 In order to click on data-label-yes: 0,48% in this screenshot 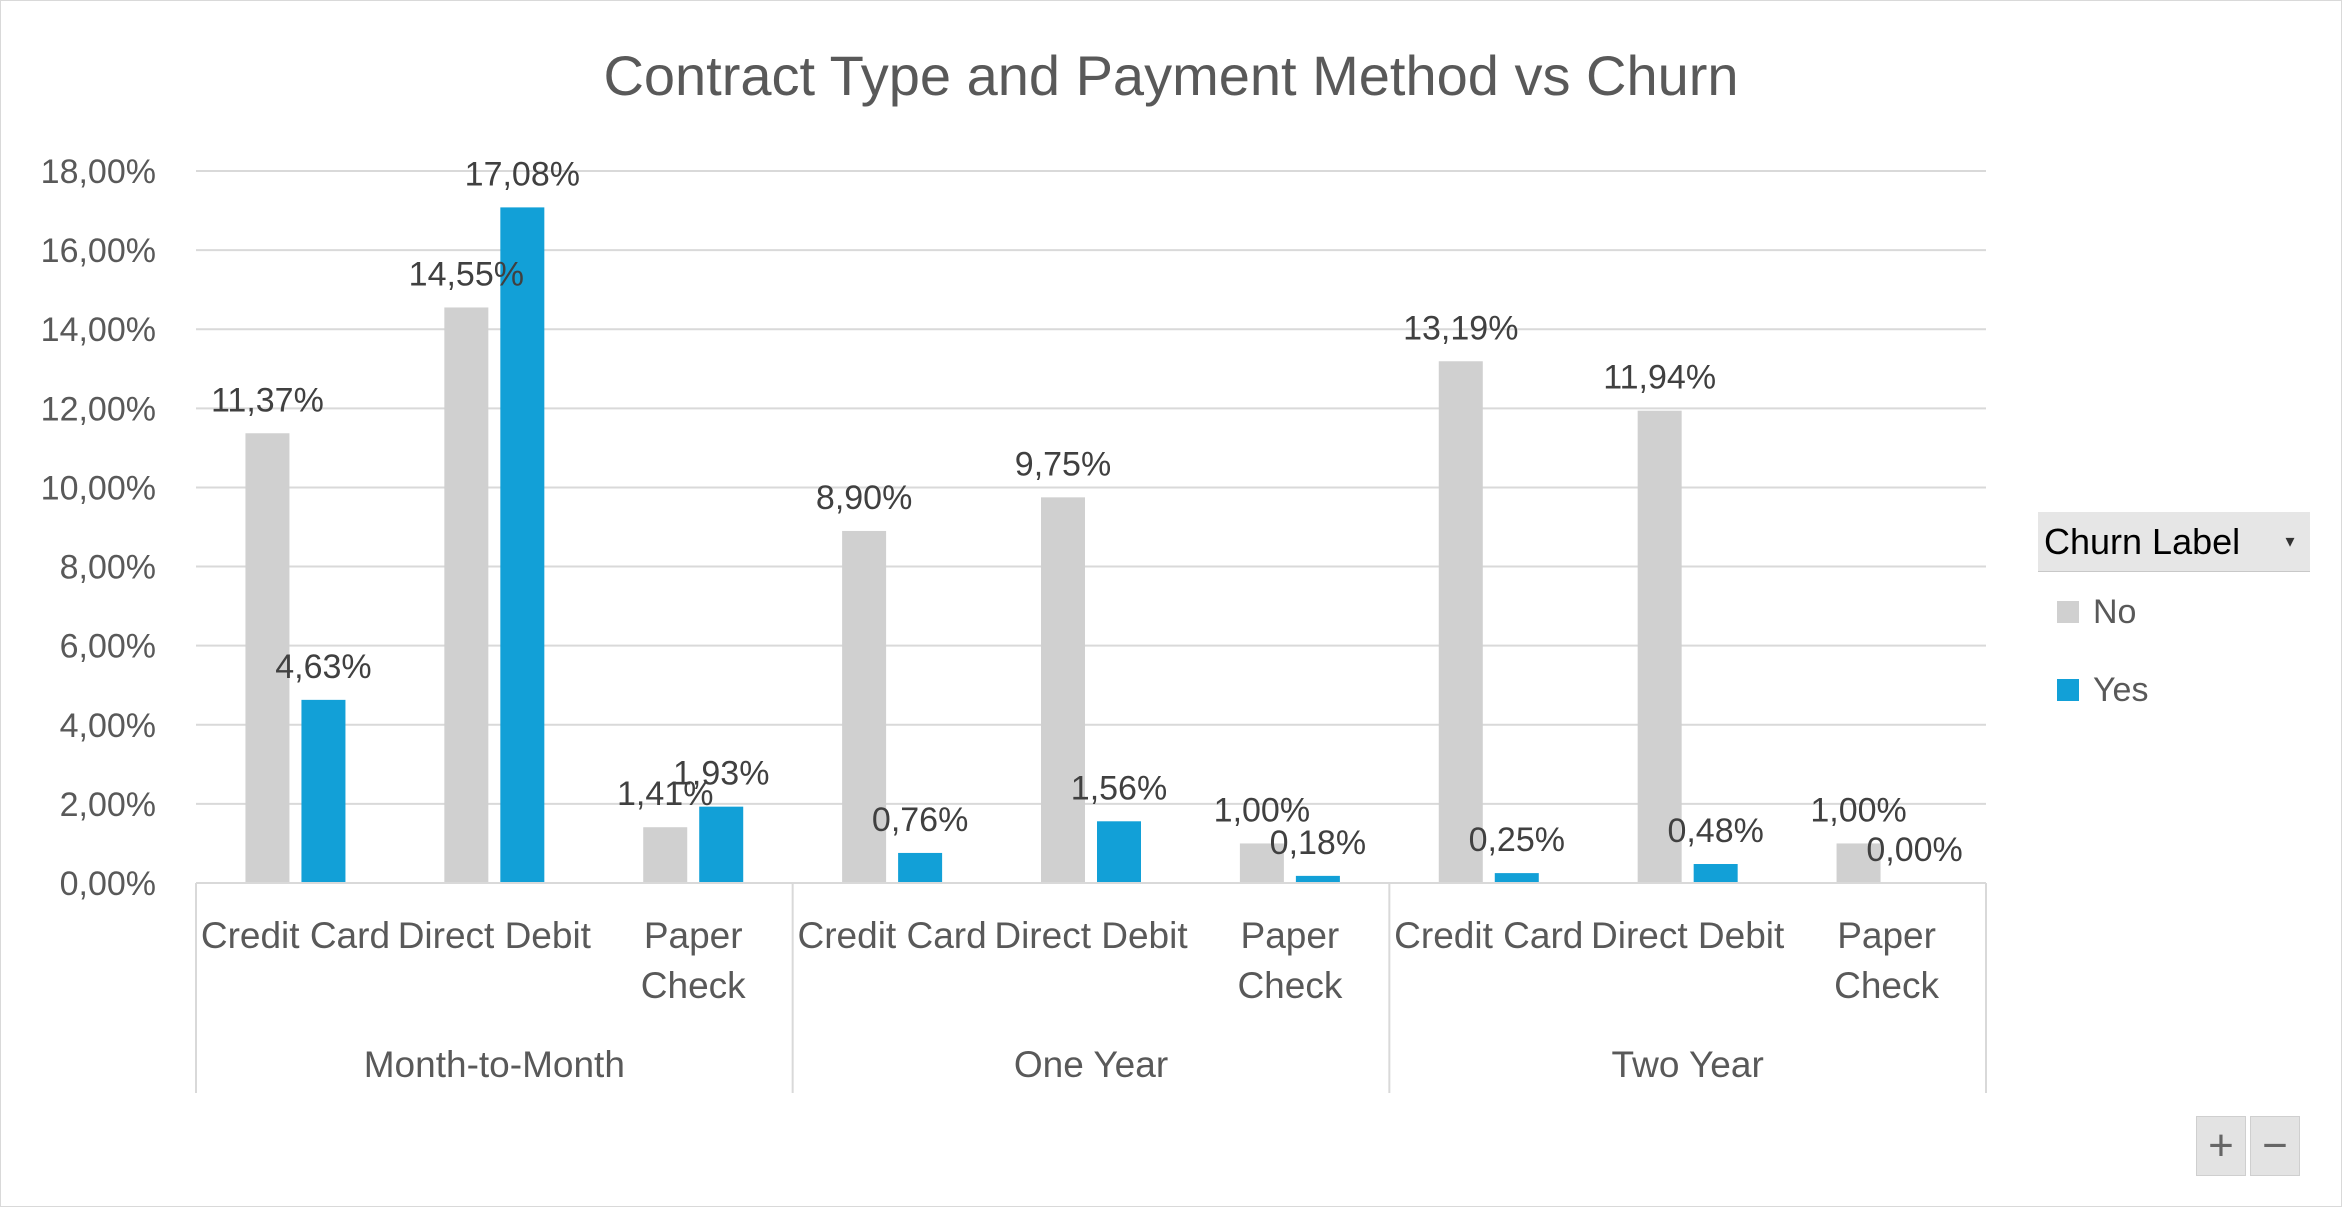, I will do `click(1715, 831)`.